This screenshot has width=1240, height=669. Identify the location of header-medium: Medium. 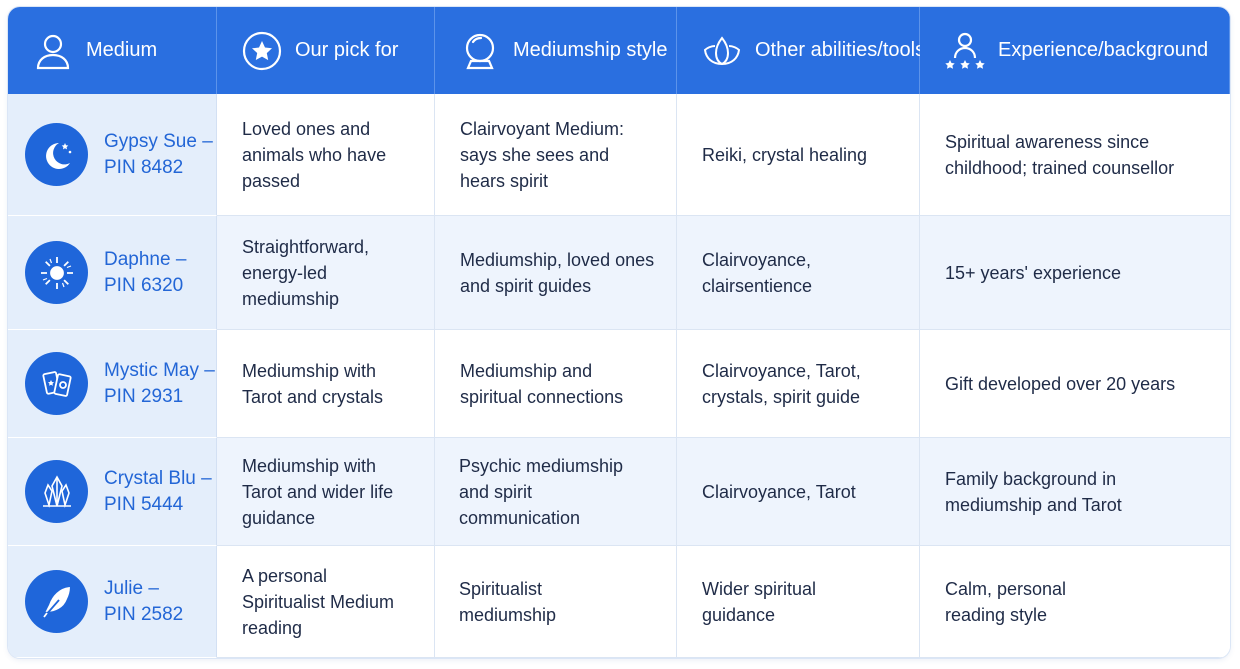
(112, 50).